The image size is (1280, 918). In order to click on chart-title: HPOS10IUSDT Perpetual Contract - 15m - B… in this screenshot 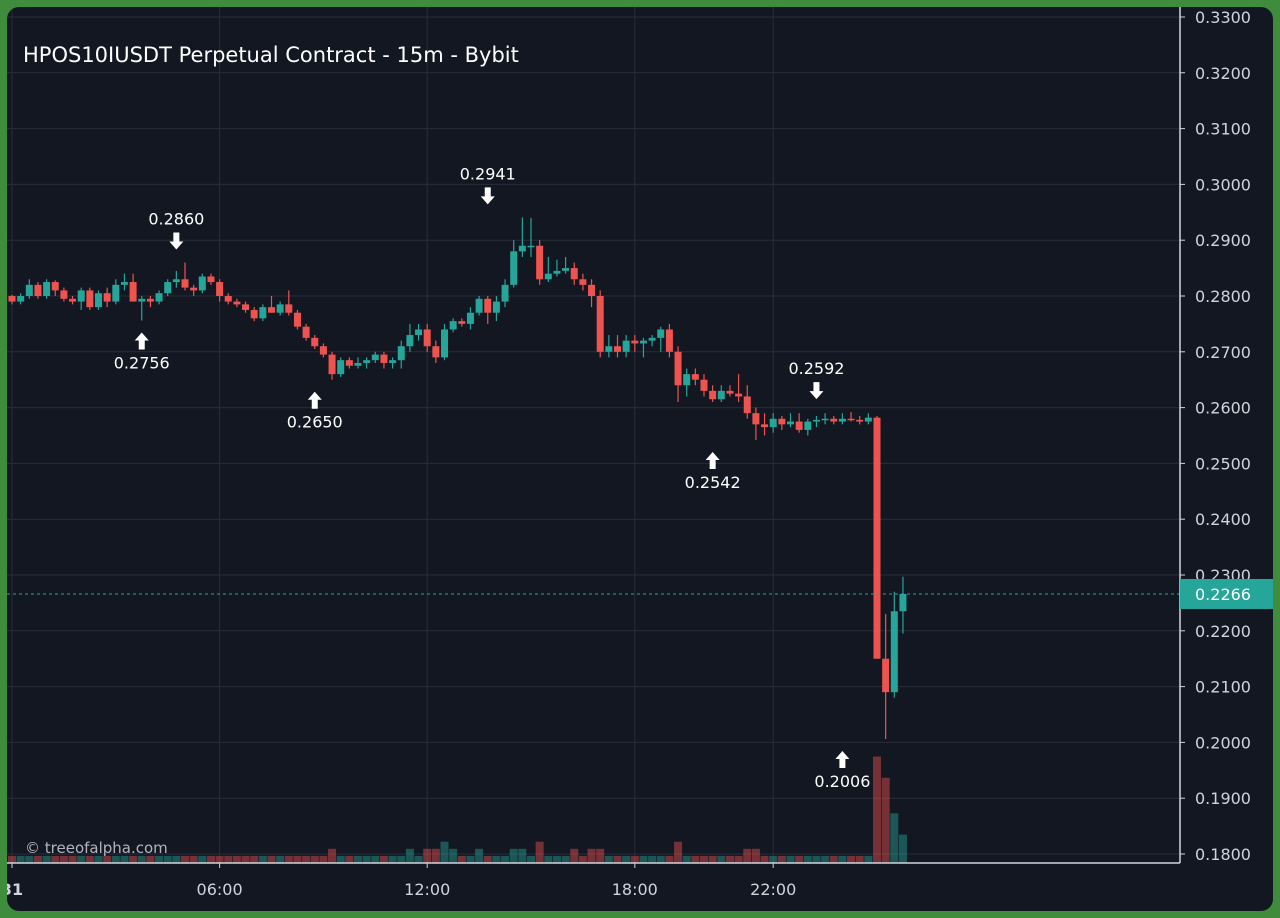, I will do `click(271, 55)`.